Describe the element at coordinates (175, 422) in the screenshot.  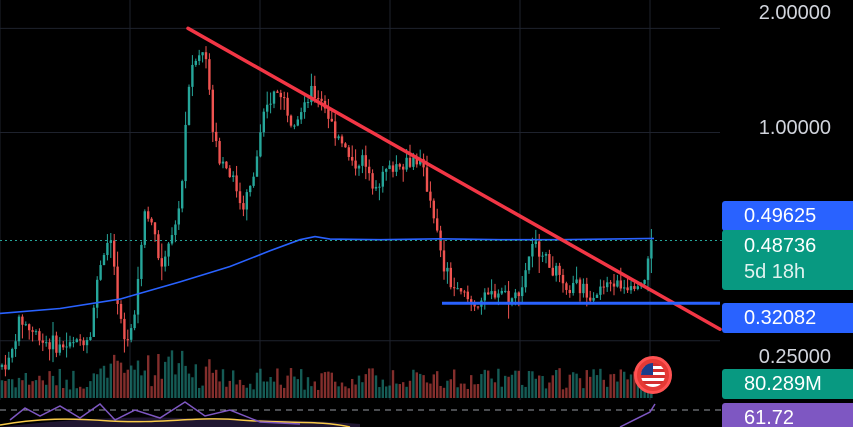
I see `rsi-band-line` at that location.